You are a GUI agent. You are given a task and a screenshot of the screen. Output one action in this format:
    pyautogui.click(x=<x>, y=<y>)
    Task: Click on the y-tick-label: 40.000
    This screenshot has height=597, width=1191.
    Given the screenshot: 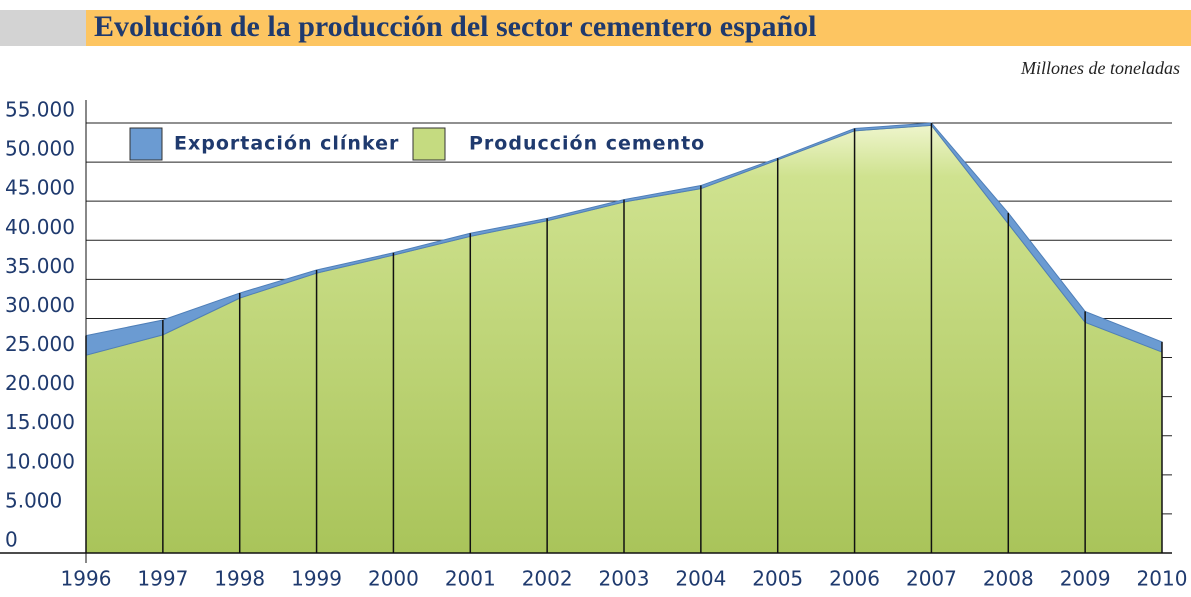 What is the action you would take?
    pyautogui.click(x=40, y=227)
    